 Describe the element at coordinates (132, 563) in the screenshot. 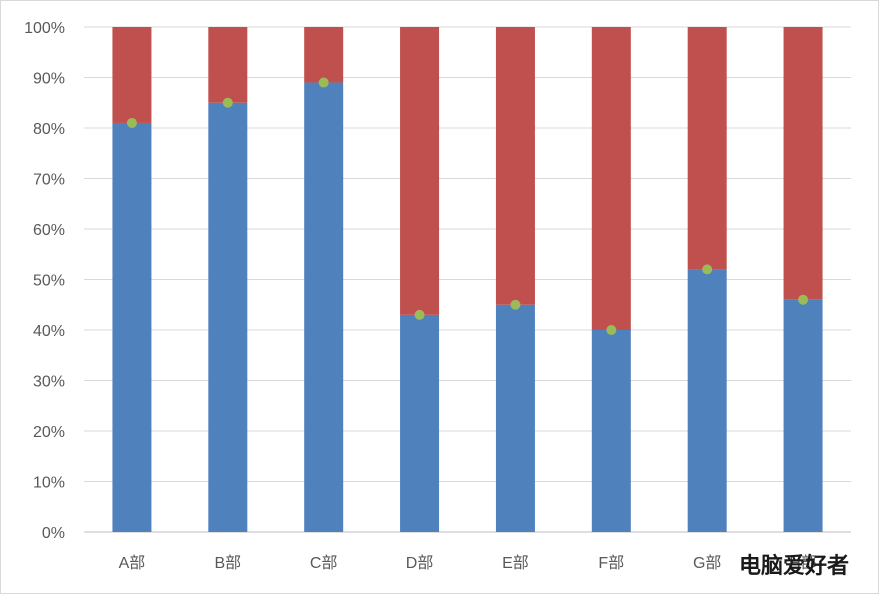

I see `x-tick-label: A部` at that location.